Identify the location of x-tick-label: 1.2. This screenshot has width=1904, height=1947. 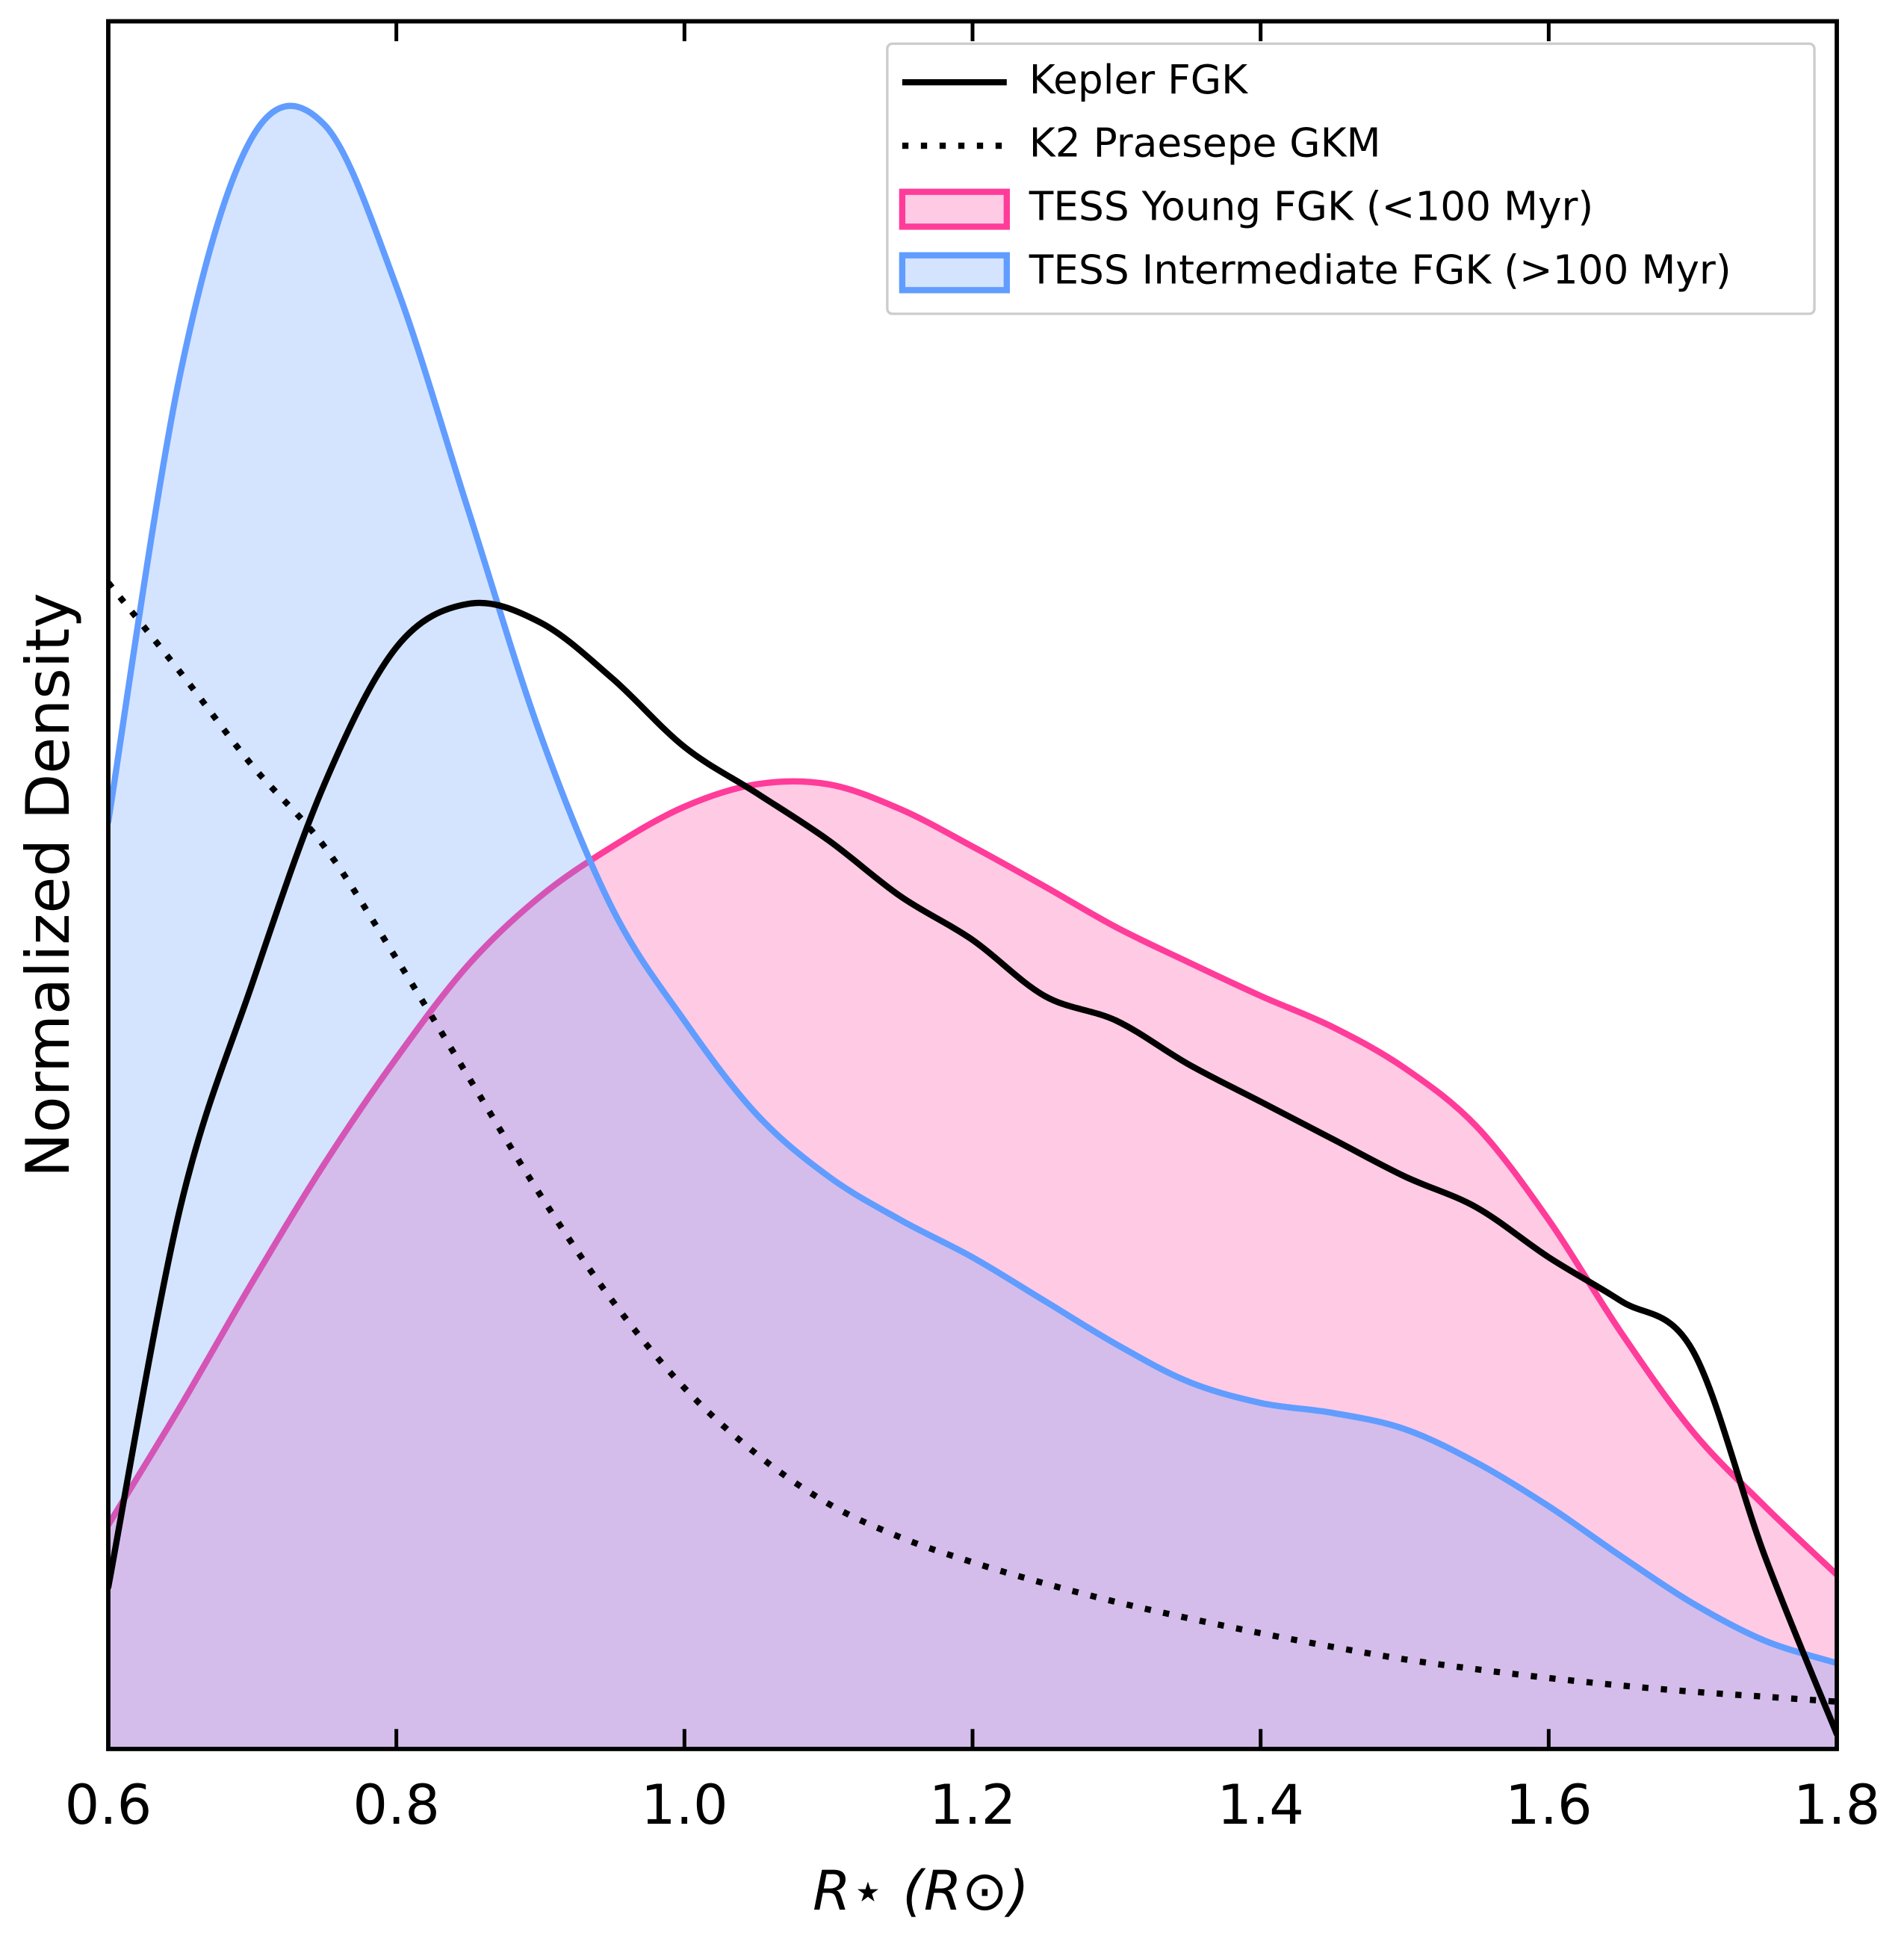
(973, 1805).